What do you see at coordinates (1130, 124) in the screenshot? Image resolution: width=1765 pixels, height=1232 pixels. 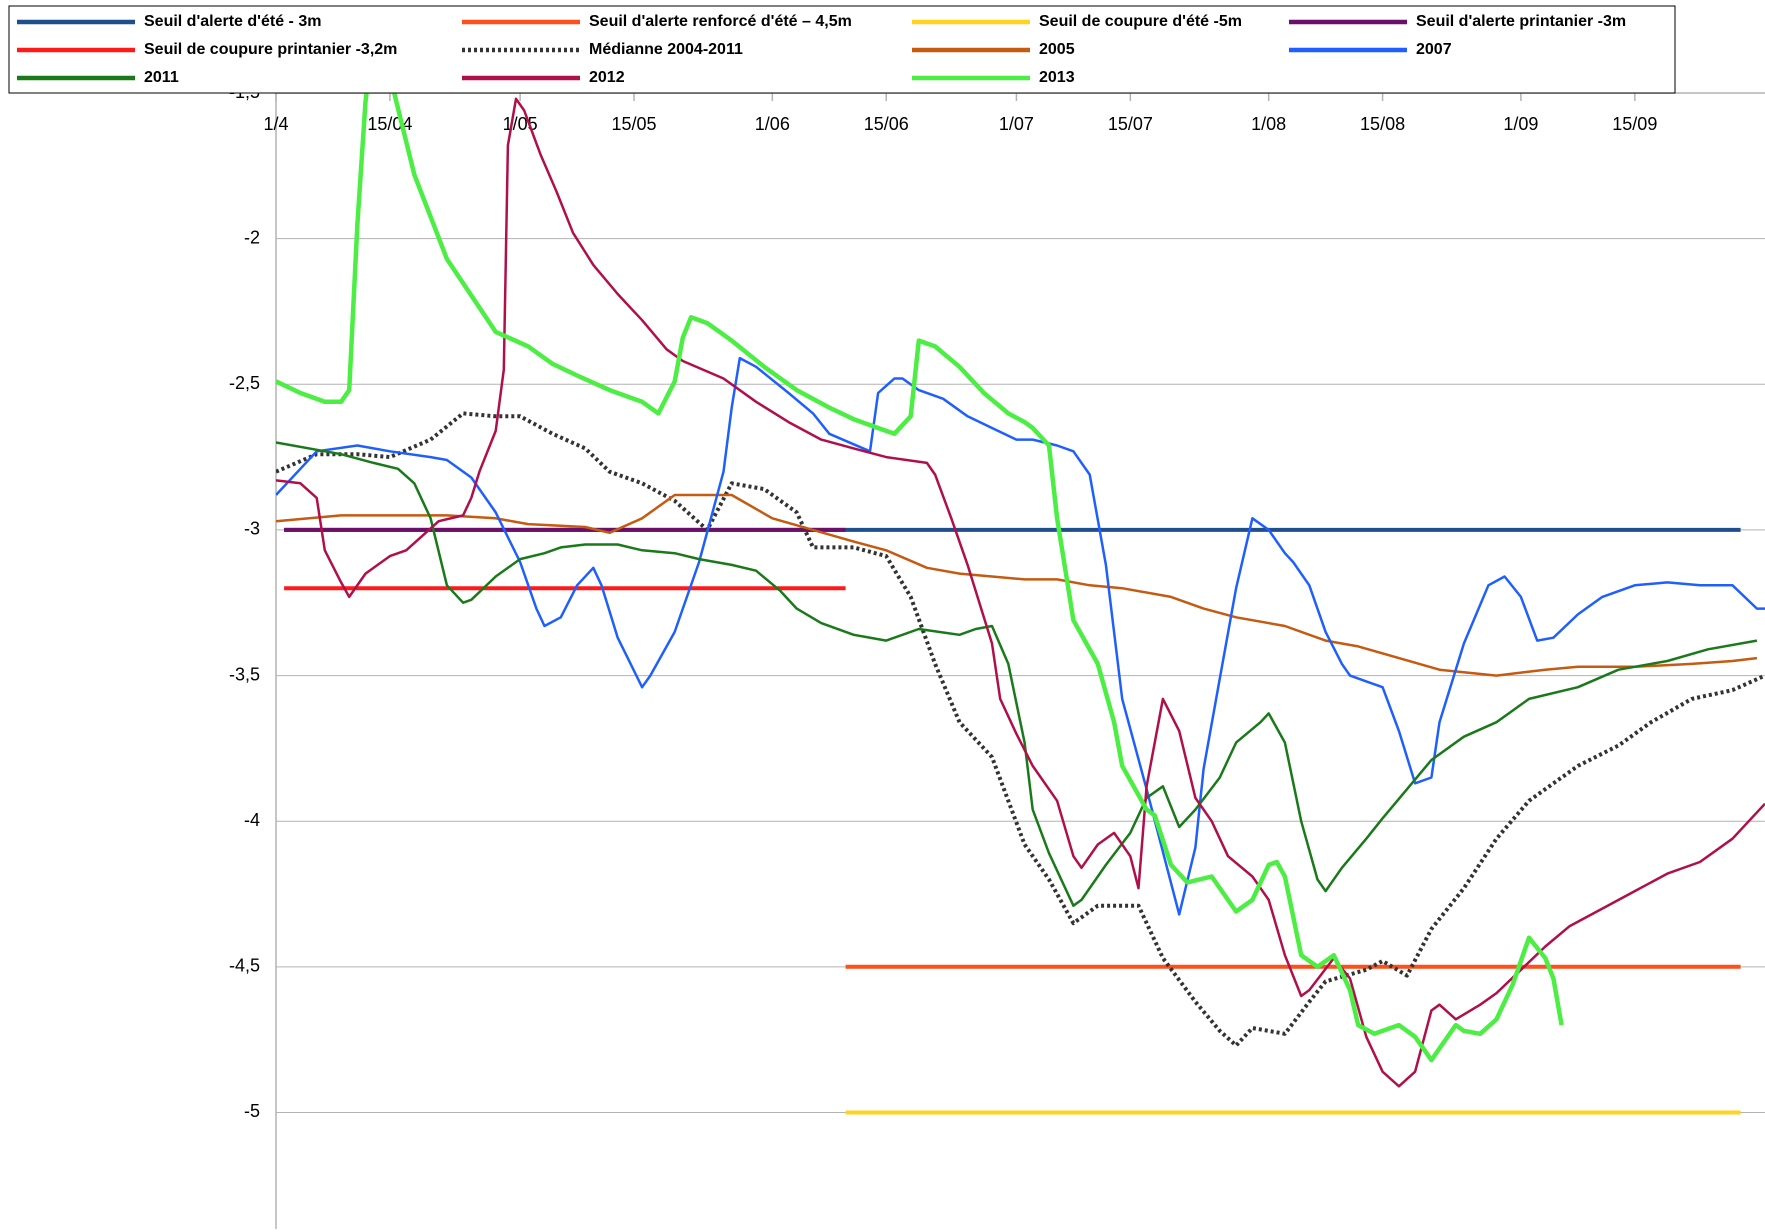 I see `x-tick-label: 15/07` at bounding box center [1130, 124].